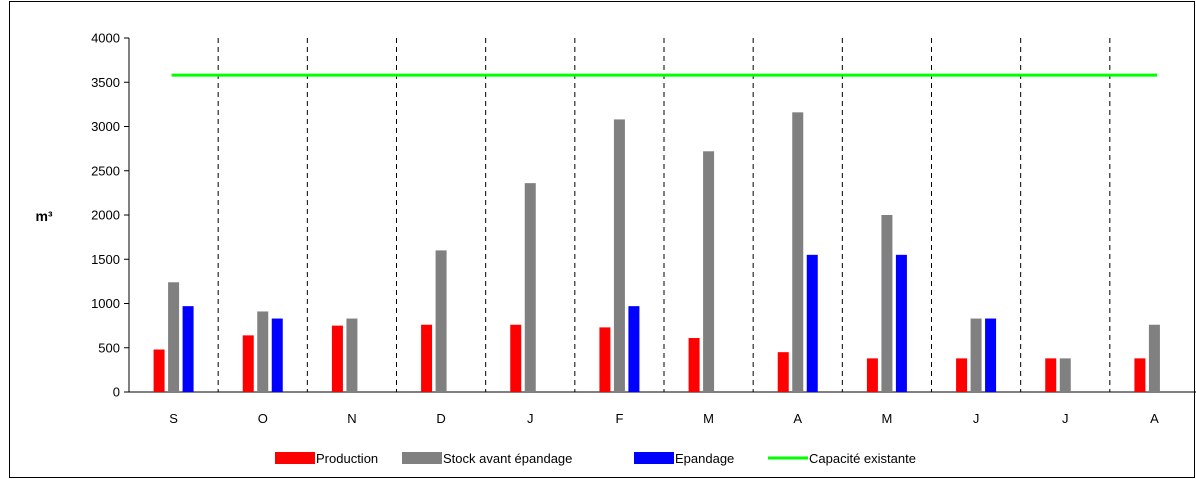 This screenshot has height=479, width=1196. I want to click on x-tick-label: D, so click(440, 418).